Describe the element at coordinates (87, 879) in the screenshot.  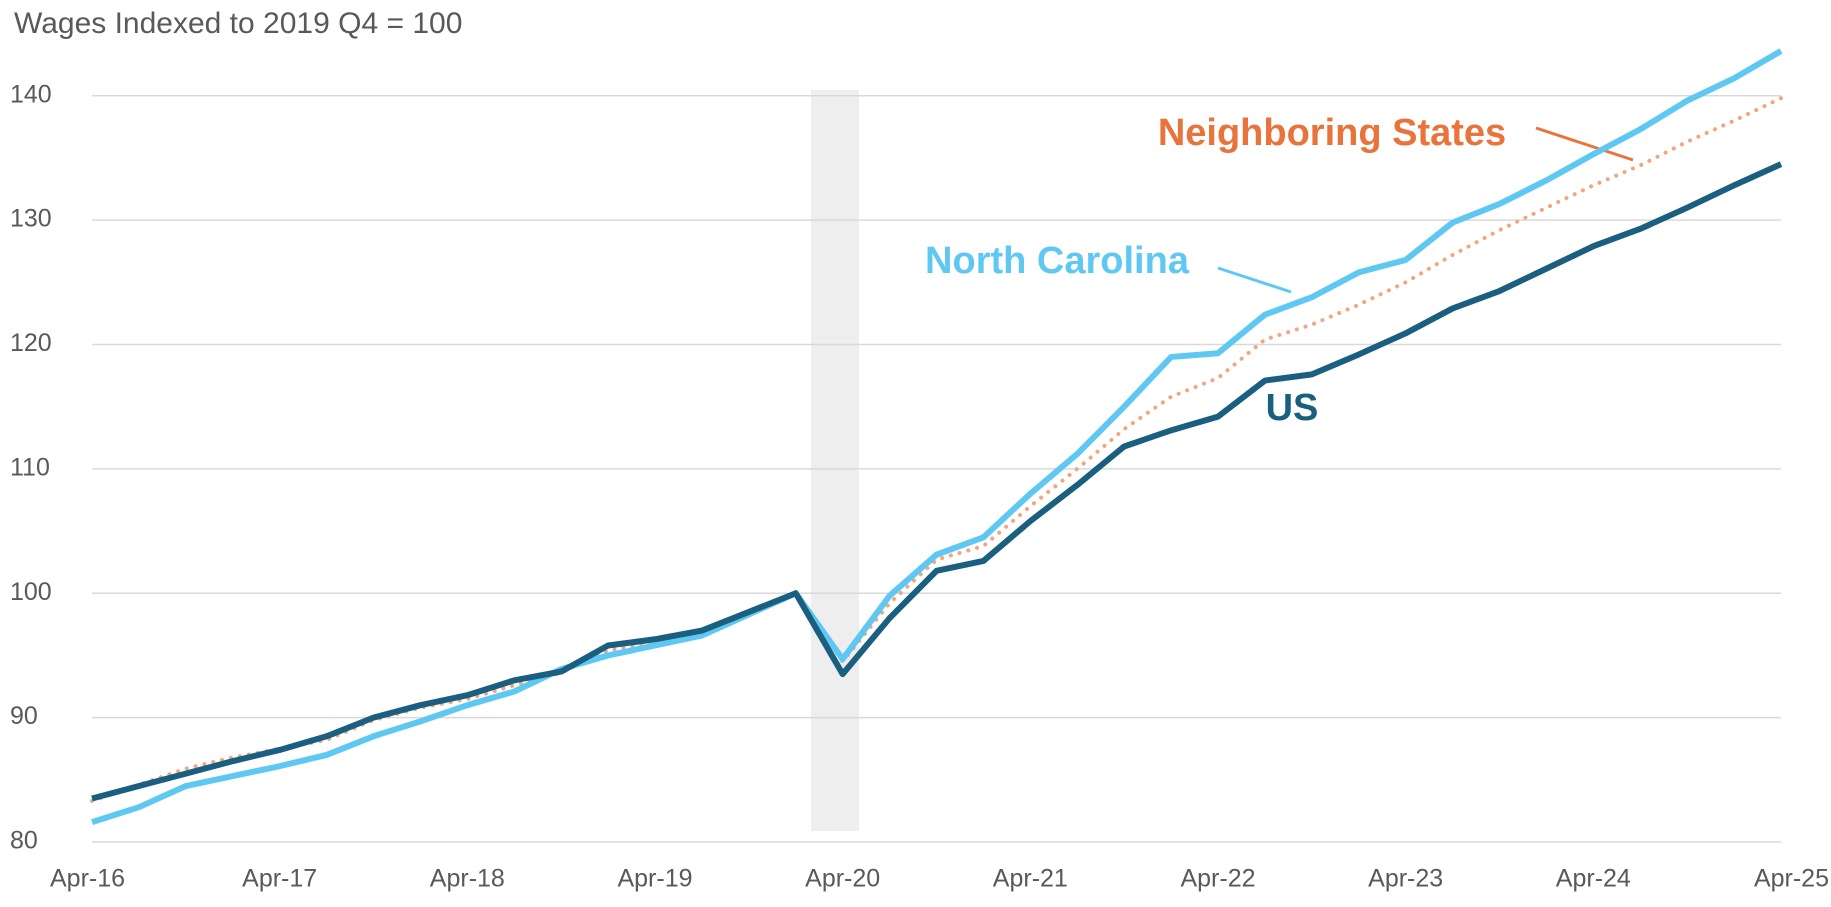
I see `x-tick-label: Apr-16` at that location.